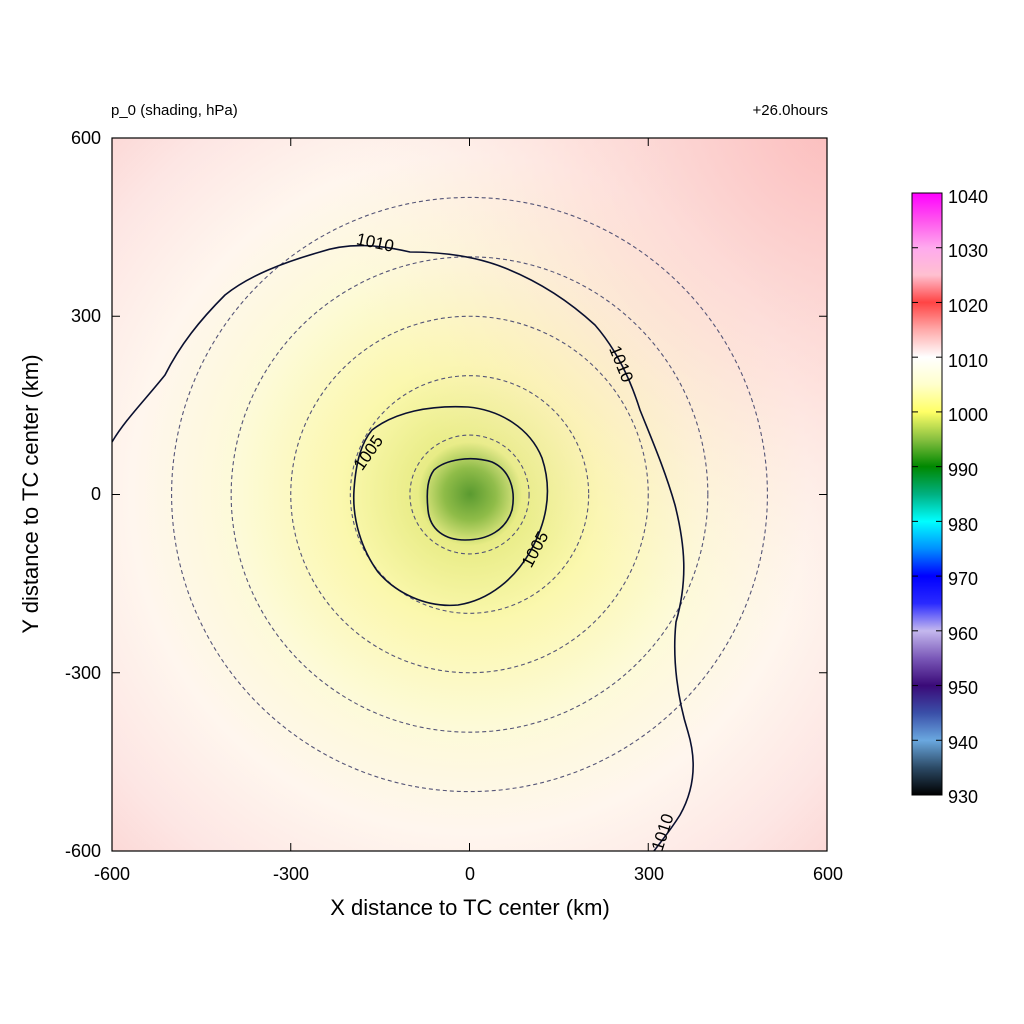 The height and width of the screenshot is (1024, 1024). What do you see at coordinates (83, 494) in the screenshot?
I see `y-tick-labels: -600 -300 0 300 600` at bounding box center [83, 494].